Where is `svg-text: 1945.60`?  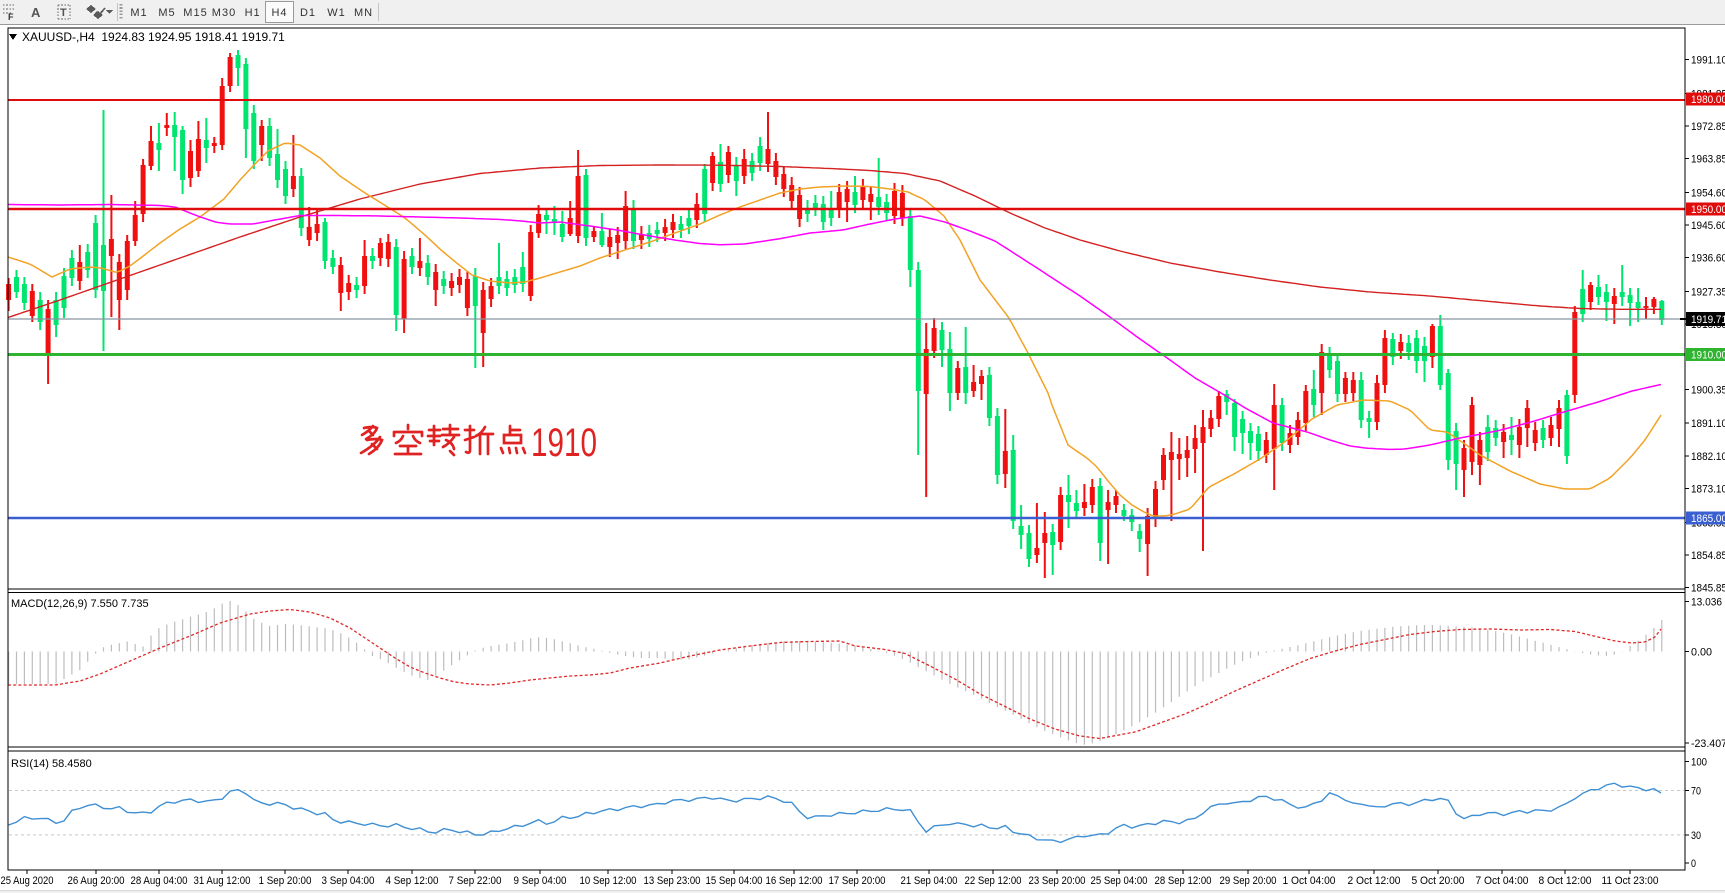
svg-text: 1945.60 is located at coordinates (1708, 226).